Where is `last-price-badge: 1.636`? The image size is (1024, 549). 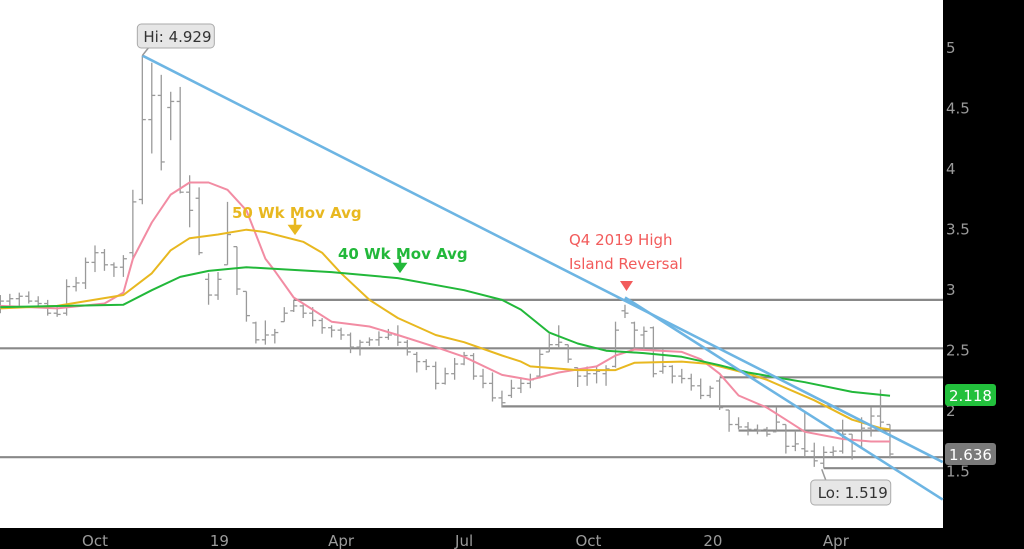 last-price-badge: 1.636 is located at coordinates (970, 454).